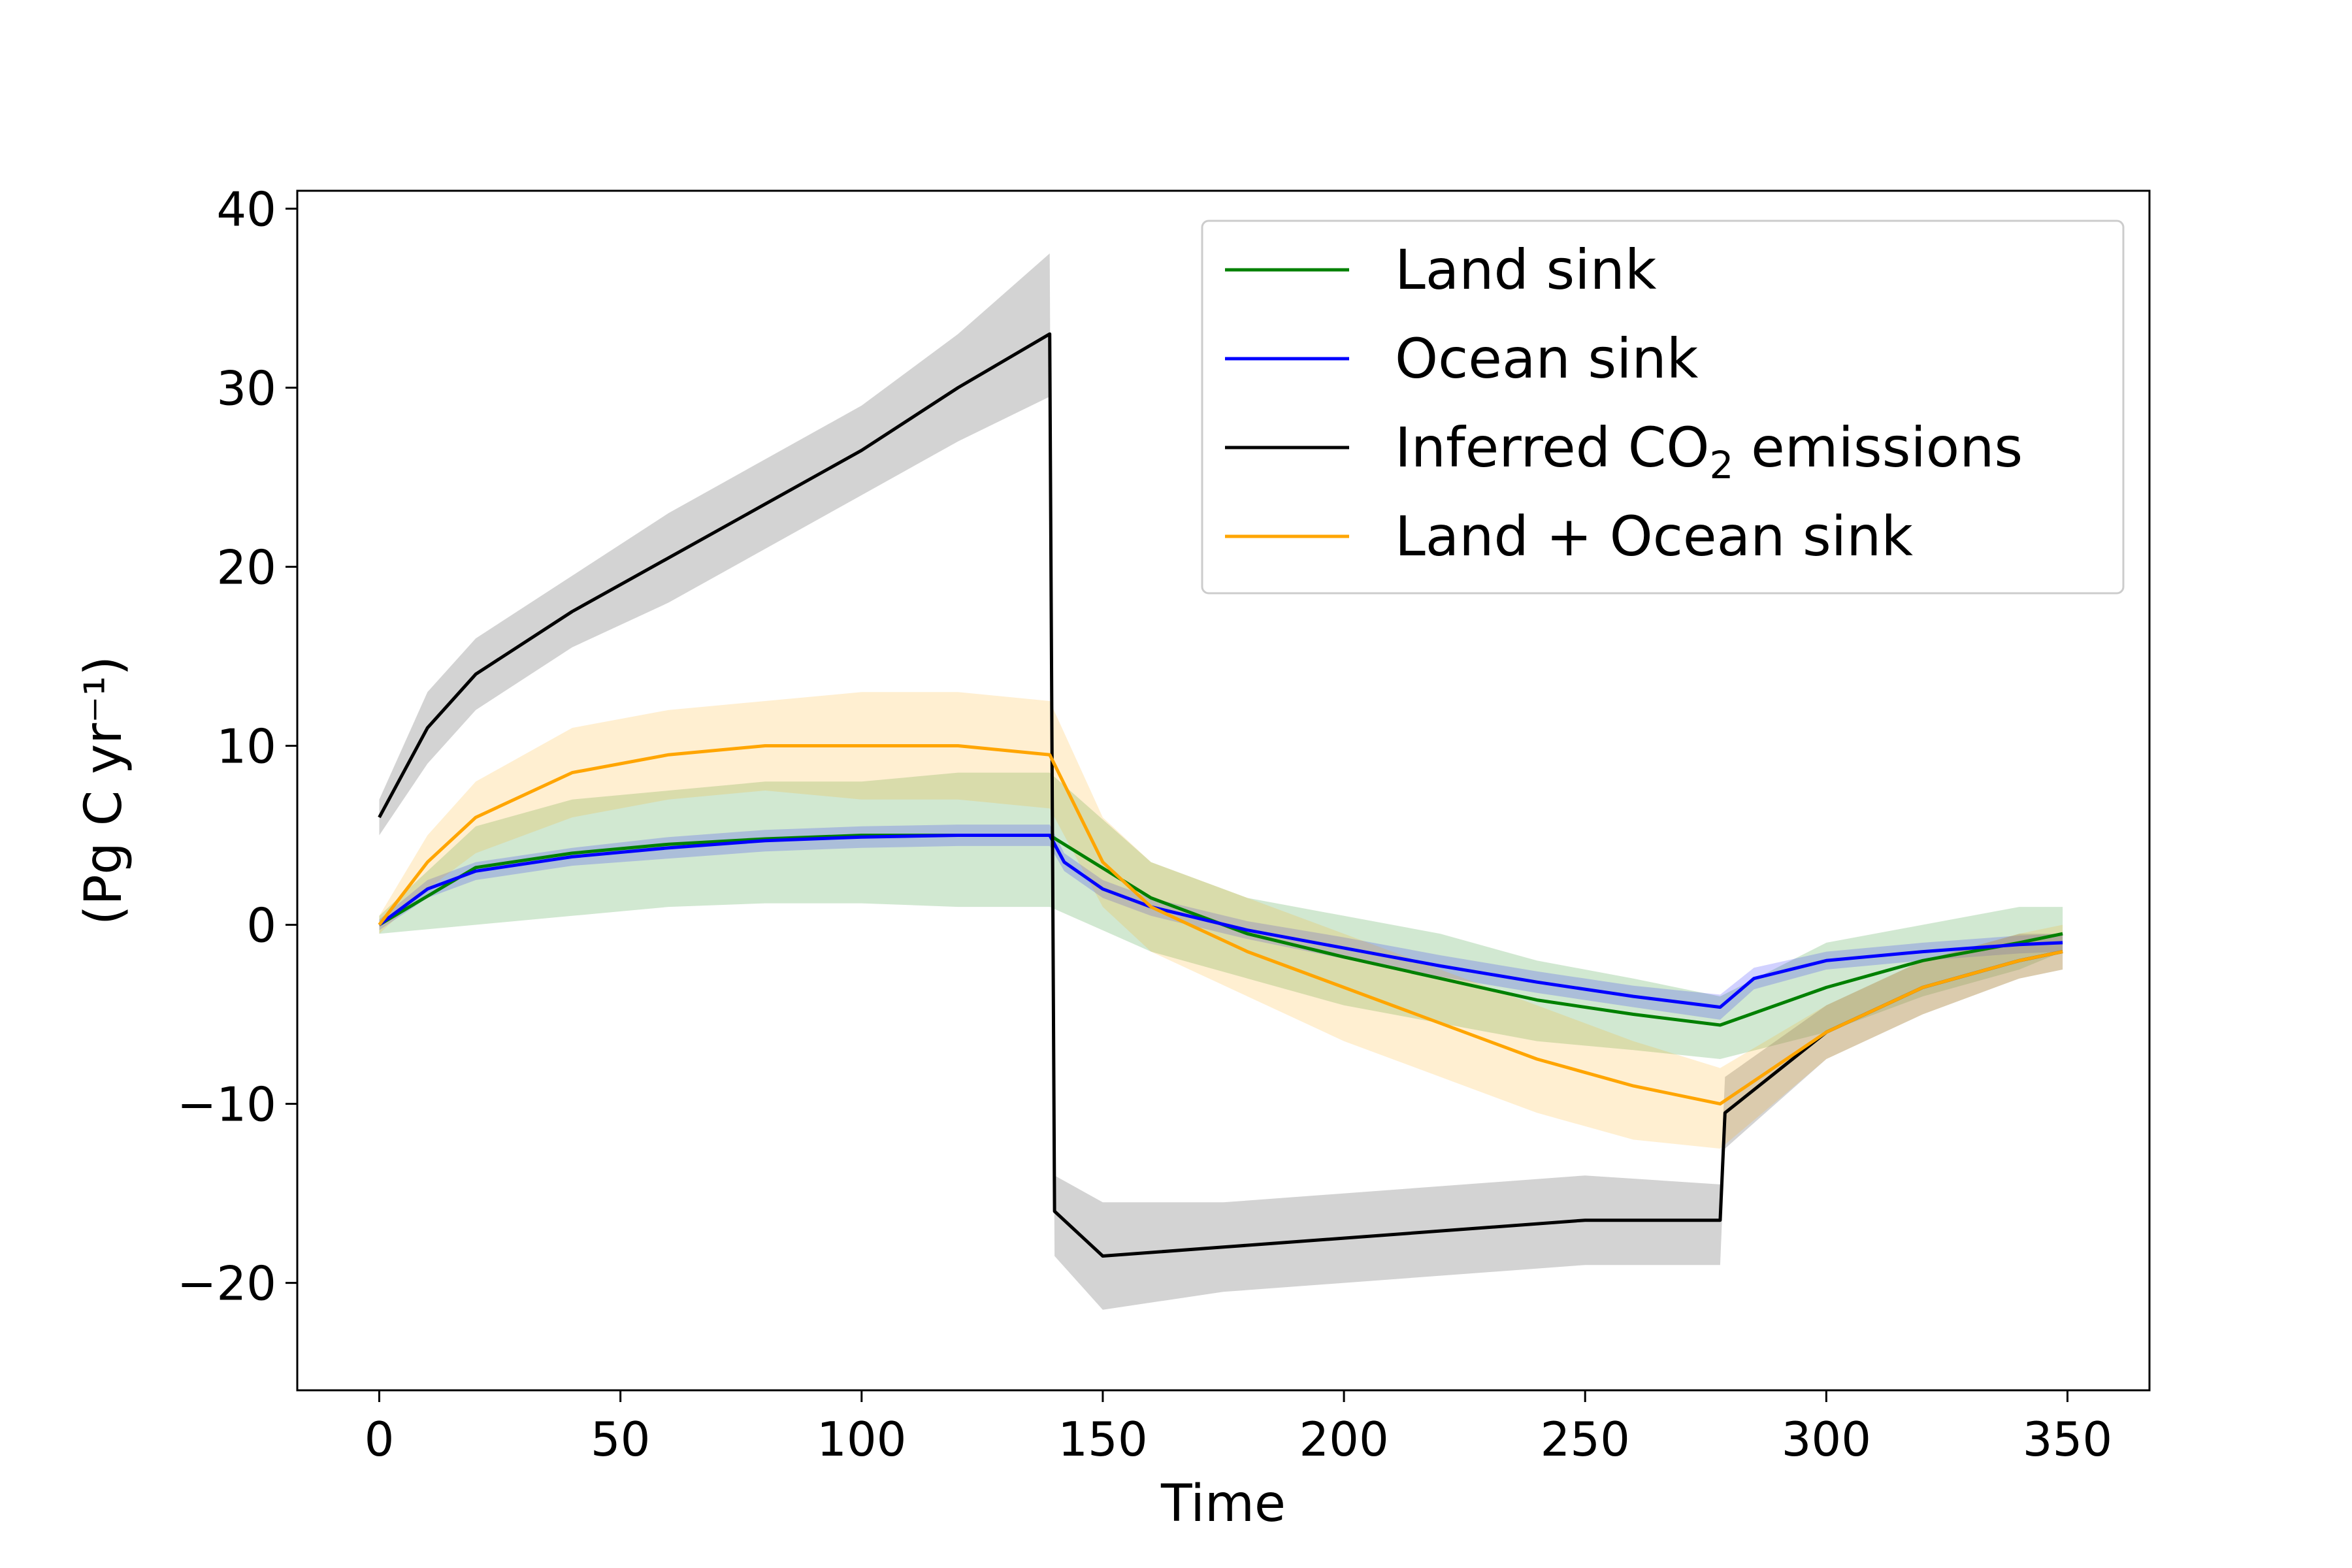 The image size is (2352, 1568). I want to click on legend-box, so click(1663, 407).